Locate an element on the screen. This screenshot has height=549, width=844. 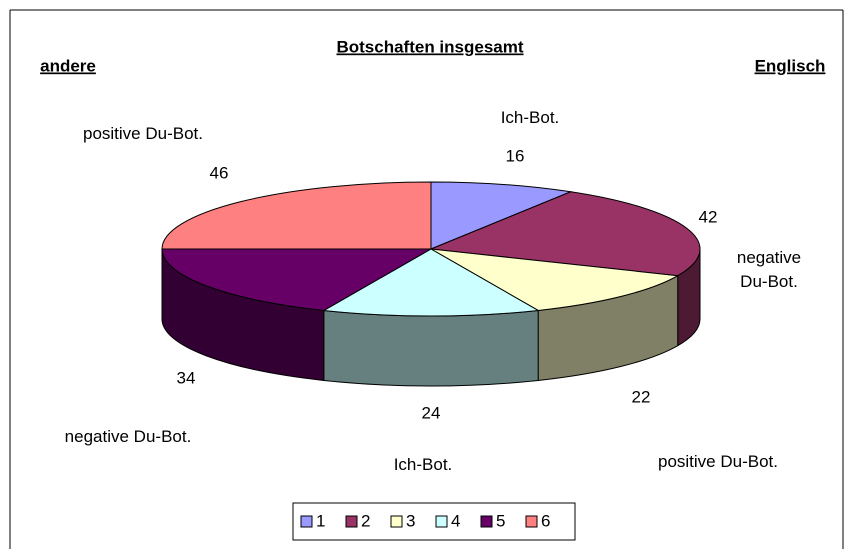
legend-label: 2 is located at coordinates (365, 520).